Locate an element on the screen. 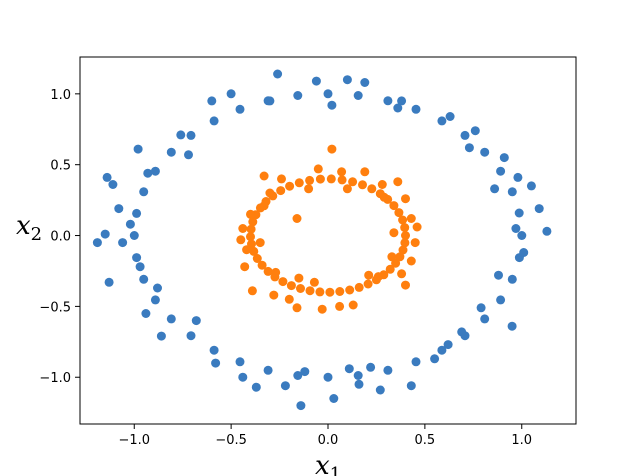 This screenshot has width=640, height=476. y-tick-label: 0.0 is located at coordinates (60, 237).